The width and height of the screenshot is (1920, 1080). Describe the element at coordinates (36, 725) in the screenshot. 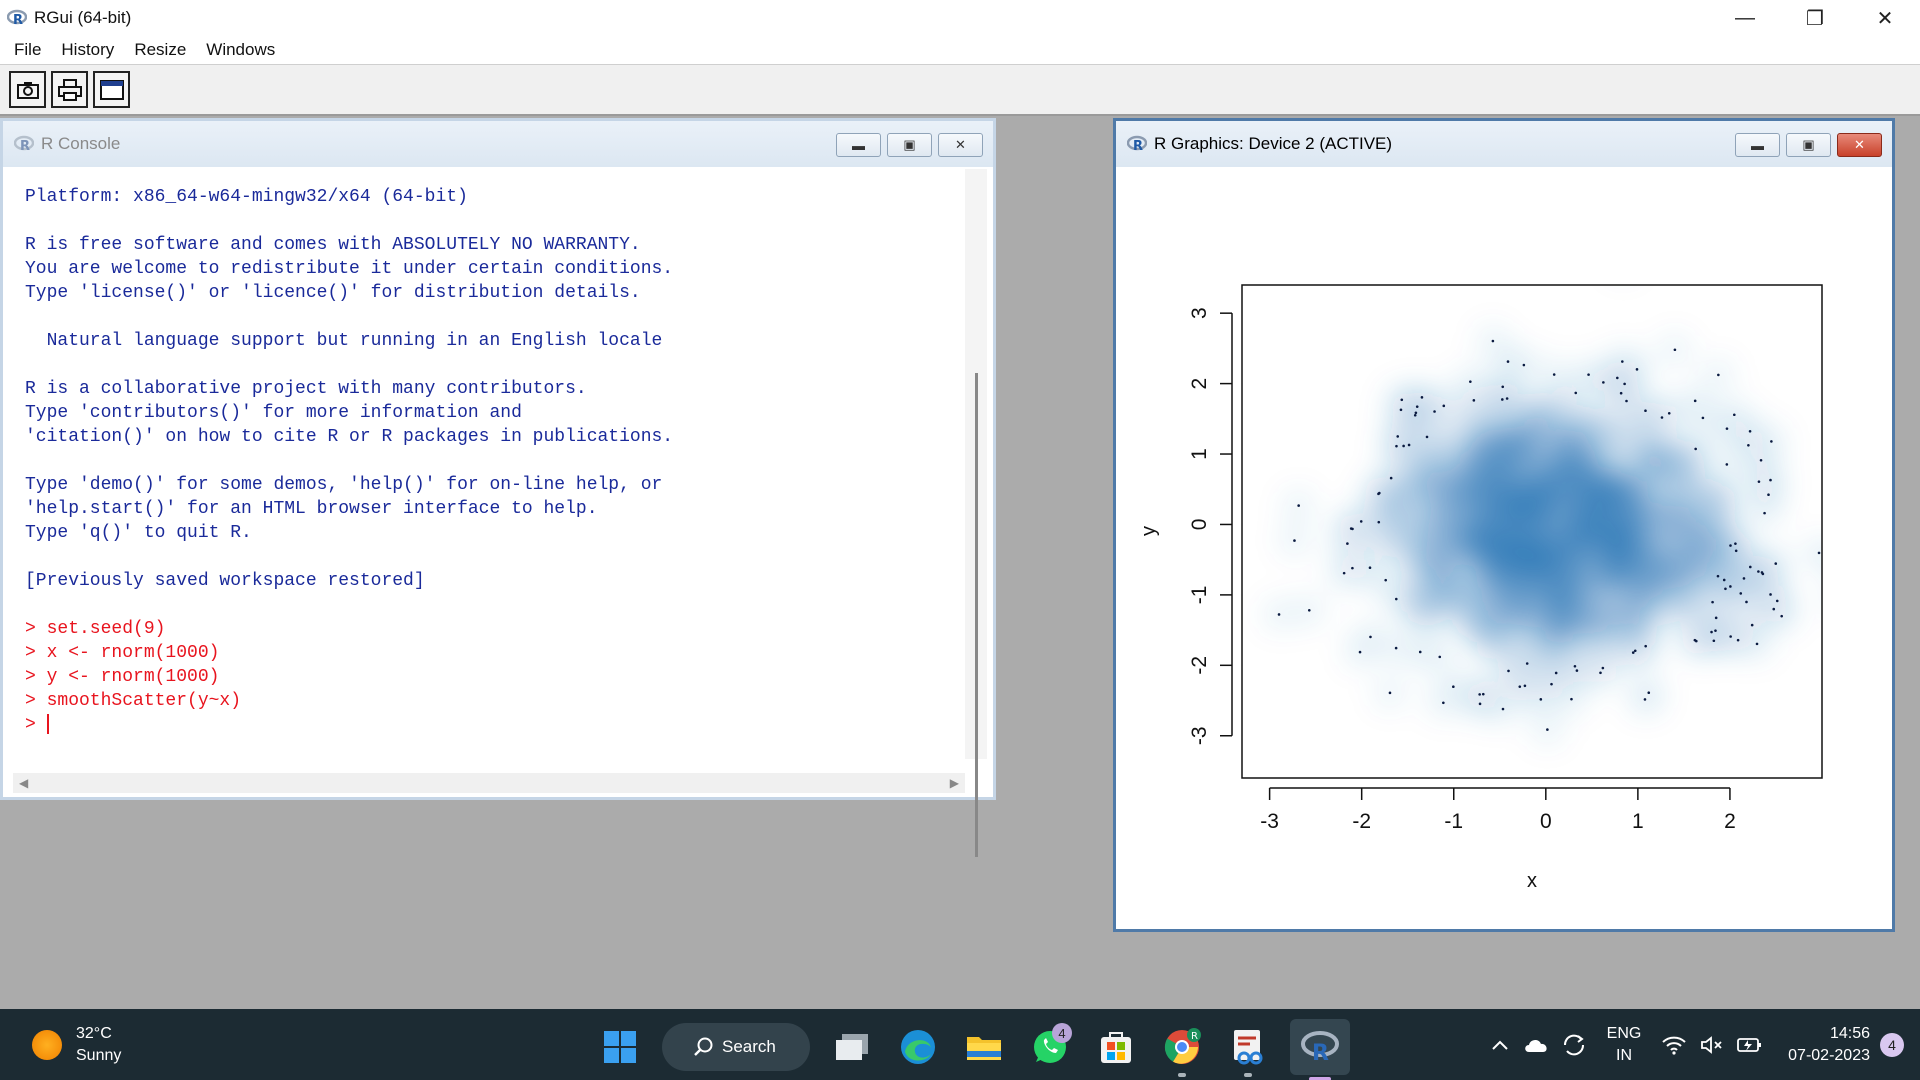

I see `console-prompt: >` at that location.